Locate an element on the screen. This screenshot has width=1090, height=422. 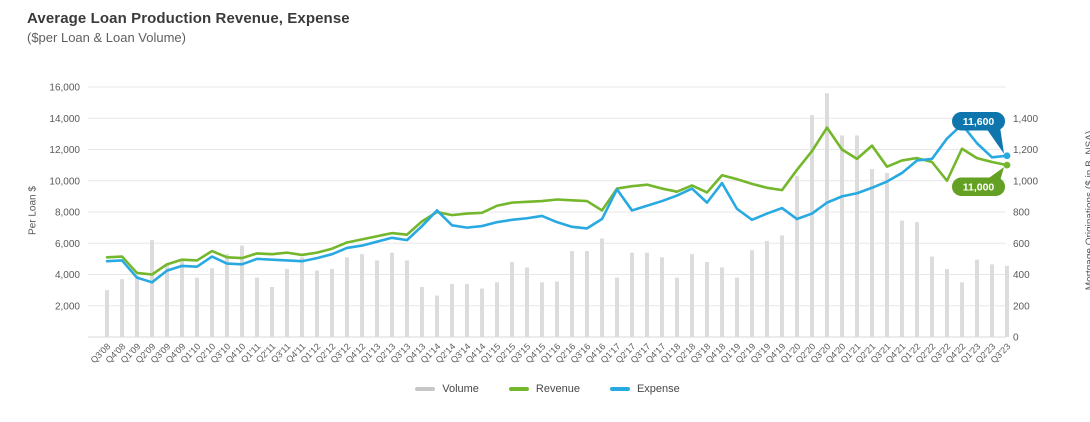
right-axis-tick: 800 is located at coordinates (1021, 213).